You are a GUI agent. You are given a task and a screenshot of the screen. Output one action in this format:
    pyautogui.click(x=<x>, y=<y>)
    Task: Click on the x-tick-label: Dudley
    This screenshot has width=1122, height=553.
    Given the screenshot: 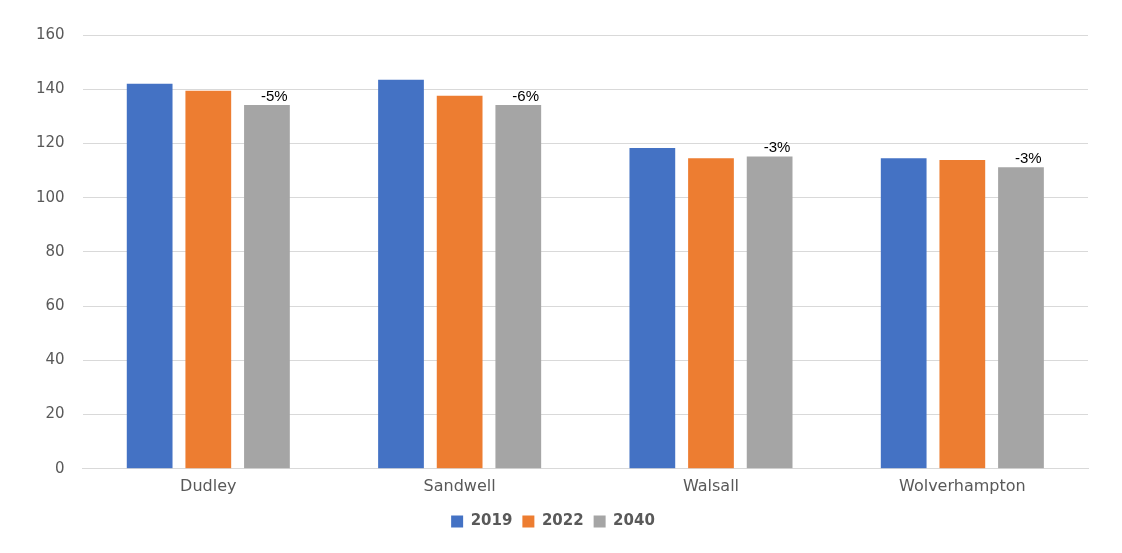 What is the action you would take?
    pyautogui.click(x=208, y=485)
    